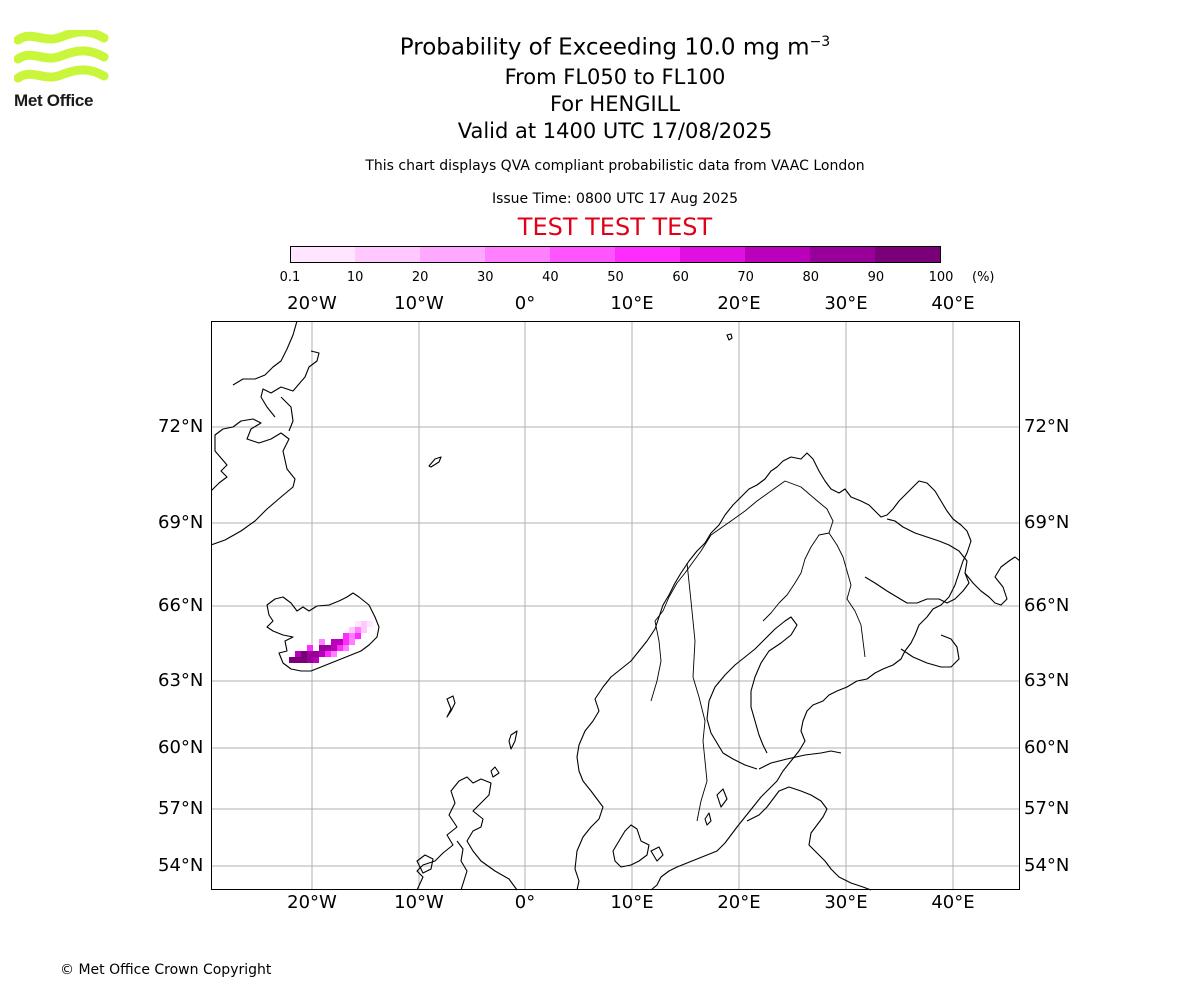 This screenshot has height=1000, width=1200. What do you see at coordinates (504, 754) in the screenshot?
I see `coastline-shetland` at bounding box center [504, 754].